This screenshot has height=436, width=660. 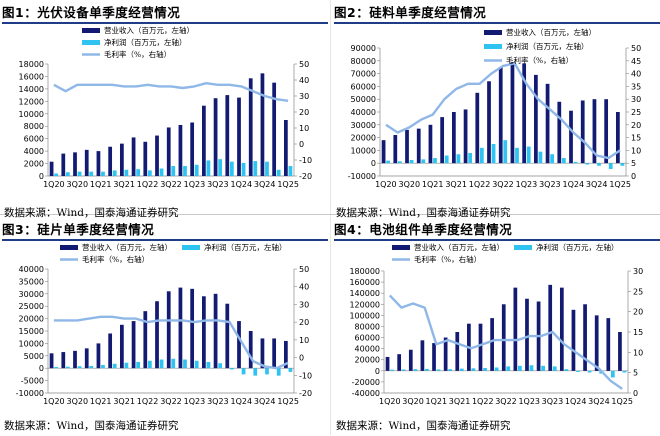 What do you see at coordinates (330, 217) in the screenshot?
I see `panel-vertical-divider` at bounding box center [330, 217].